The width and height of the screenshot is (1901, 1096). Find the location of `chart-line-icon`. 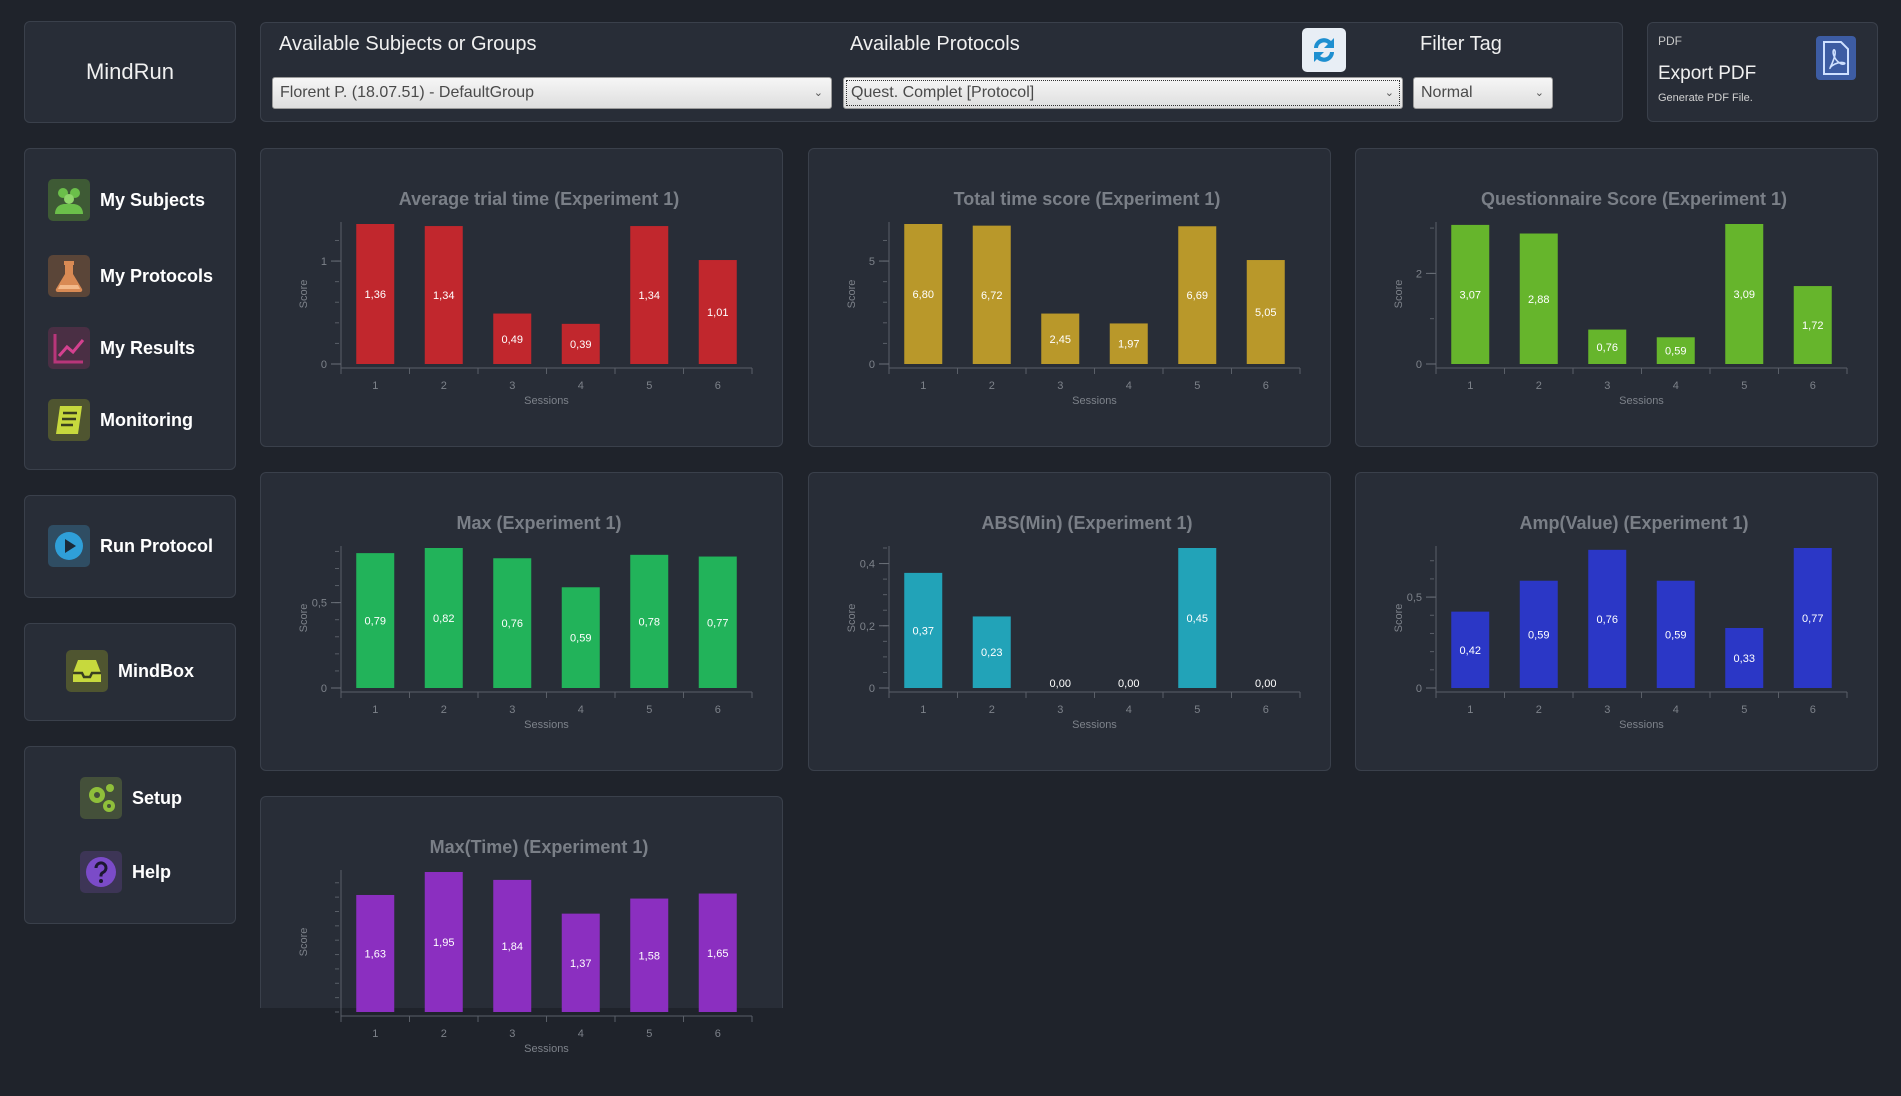

chart-line-icon is located at coordinates (69, 348).